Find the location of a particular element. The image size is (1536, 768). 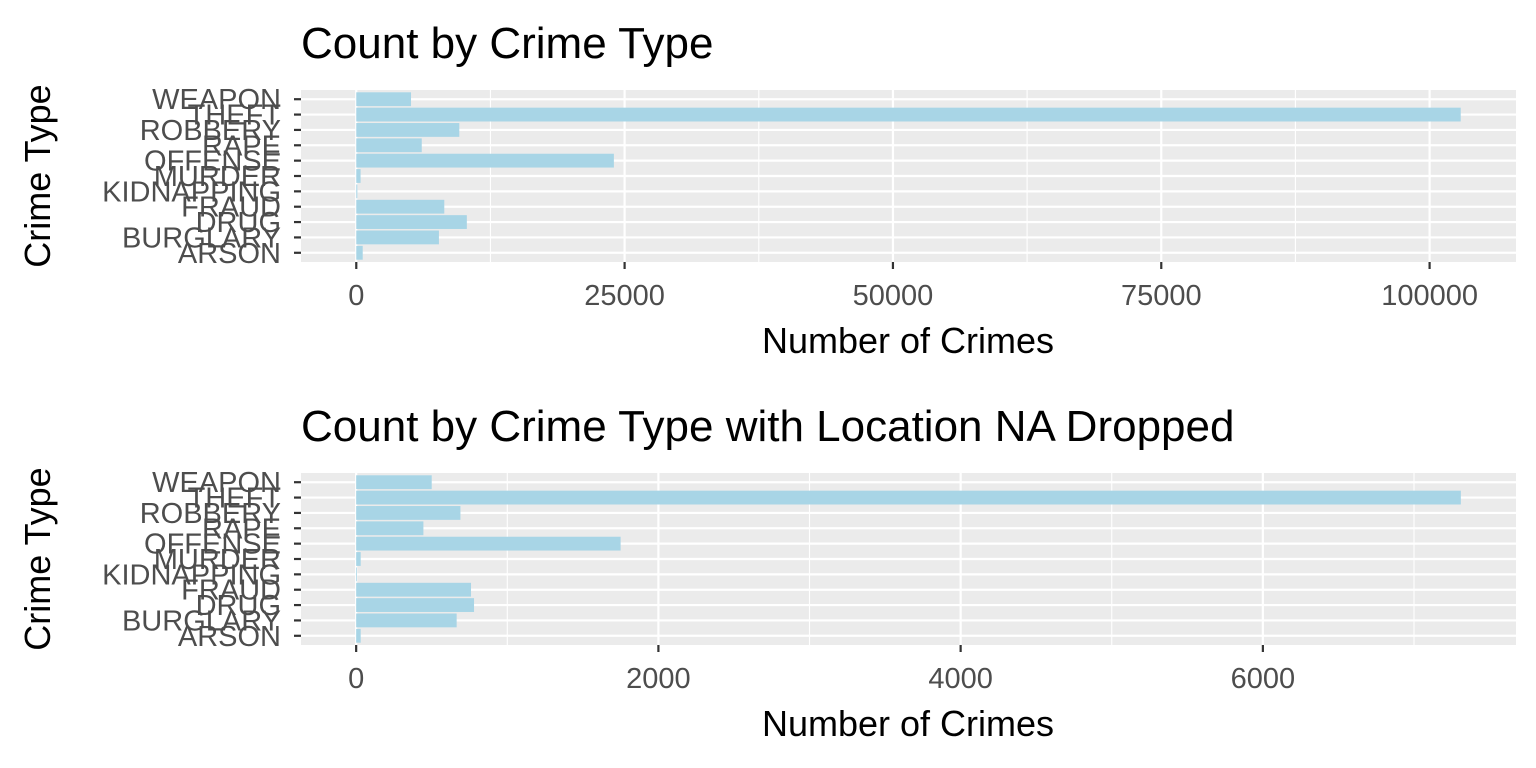

x-tick-label: 4000 is located at coordinates (960, 679).